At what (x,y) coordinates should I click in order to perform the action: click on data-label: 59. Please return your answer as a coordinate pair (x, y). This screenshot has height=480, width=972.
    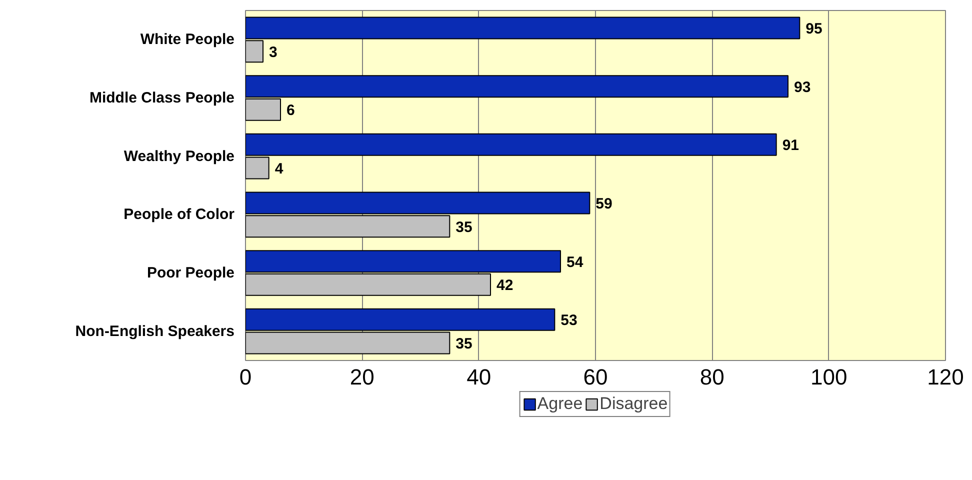
    Looking at the image, I should click on (604, 204).